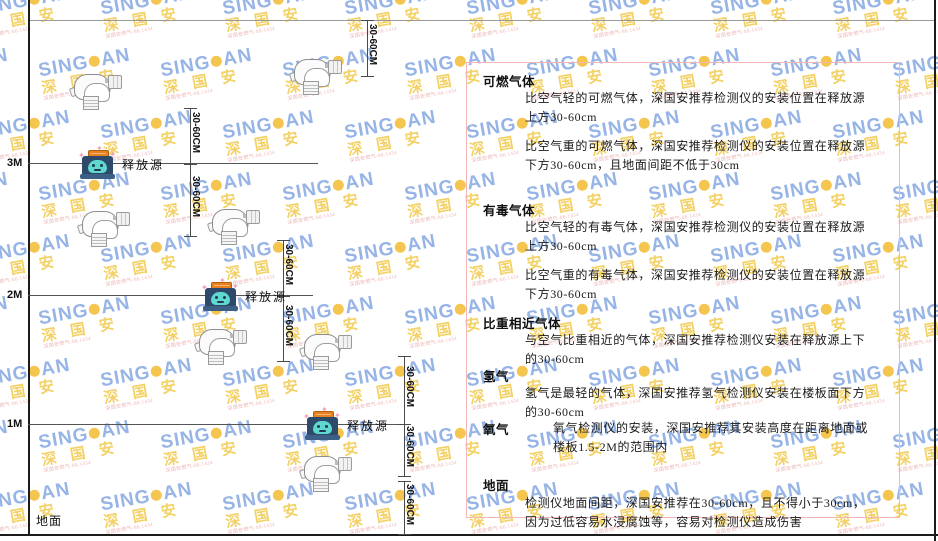  Describe the element at coordinates (695, 402) in the screenshot. I see `section-paragraph-3-0: 氢气是最轻的气体，深国安推荐氢气检测仪安装在楼板面下方的30-60cm` at that location.